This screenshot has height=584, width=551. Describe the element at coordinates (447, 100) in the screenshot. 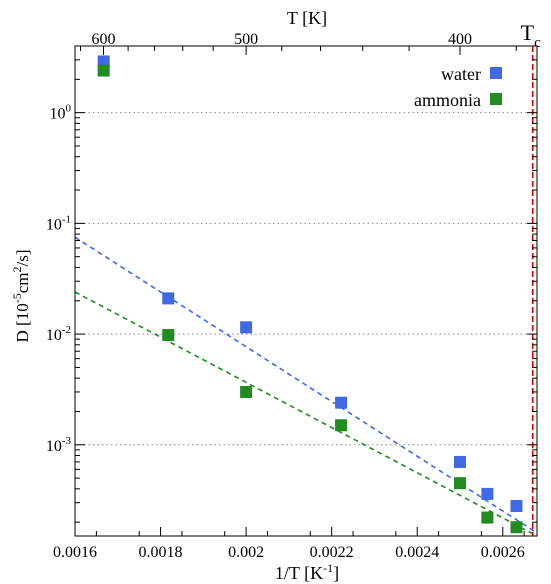

I see `legend-label-ammonia: ammonia` at that location.